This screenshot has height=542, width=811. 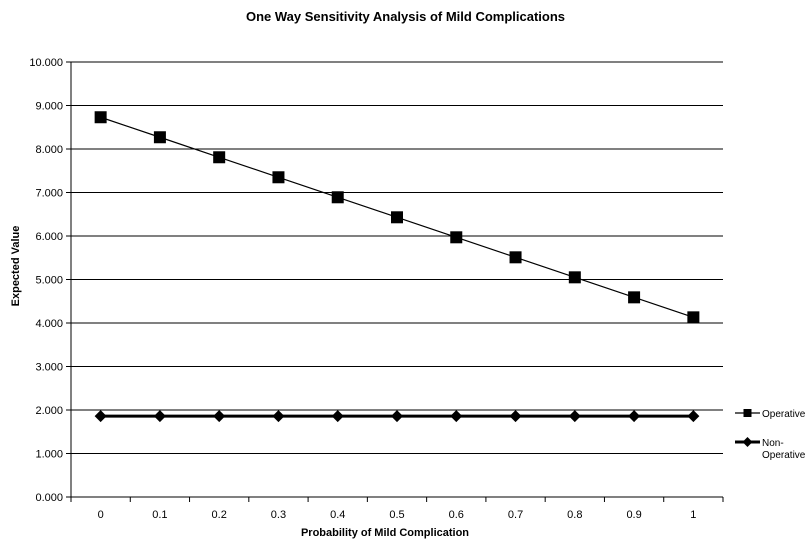 I want to click on x-tick-label: 0.2, so click(x=219, y=515).